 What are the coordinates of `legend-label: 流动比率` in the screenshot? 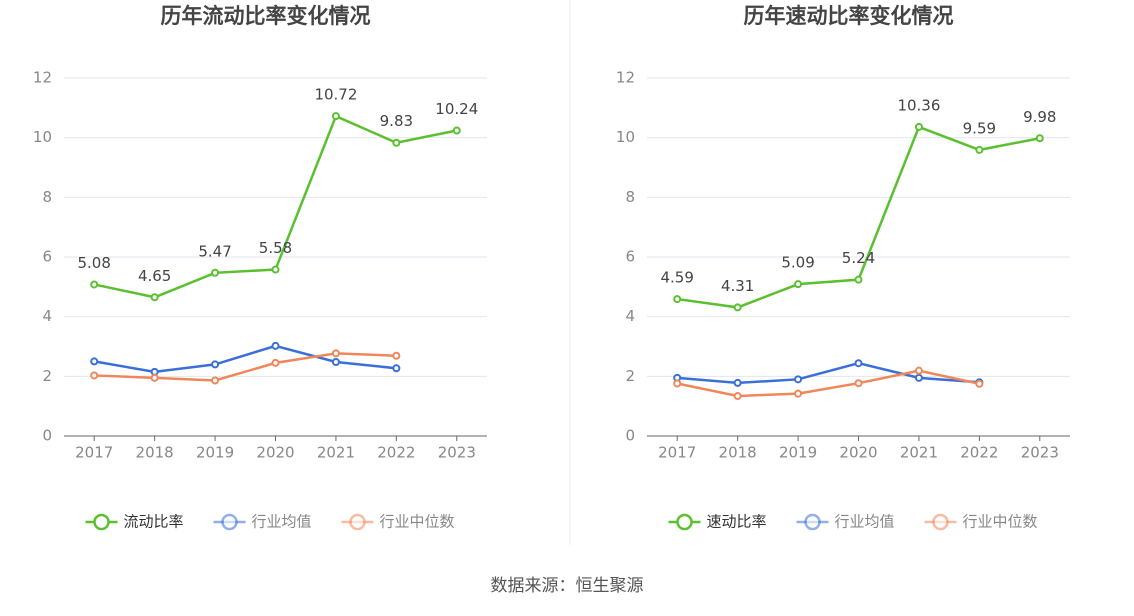 It's located at (154, 522).